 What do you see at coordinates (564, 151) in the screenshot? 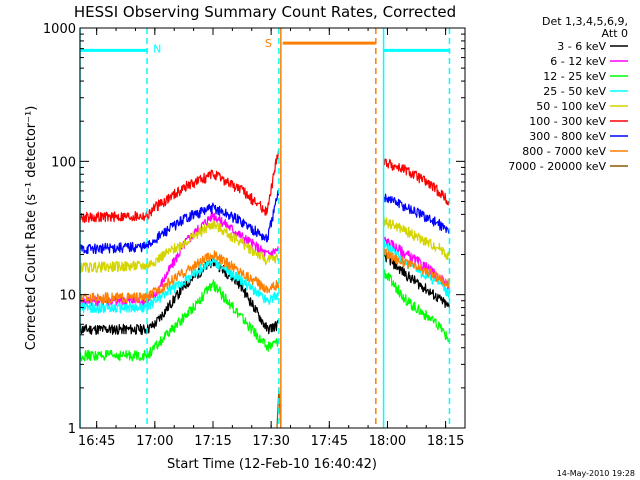
I see `legend-entry: 800 - 7000 keV` at bounding box center [564, 151].